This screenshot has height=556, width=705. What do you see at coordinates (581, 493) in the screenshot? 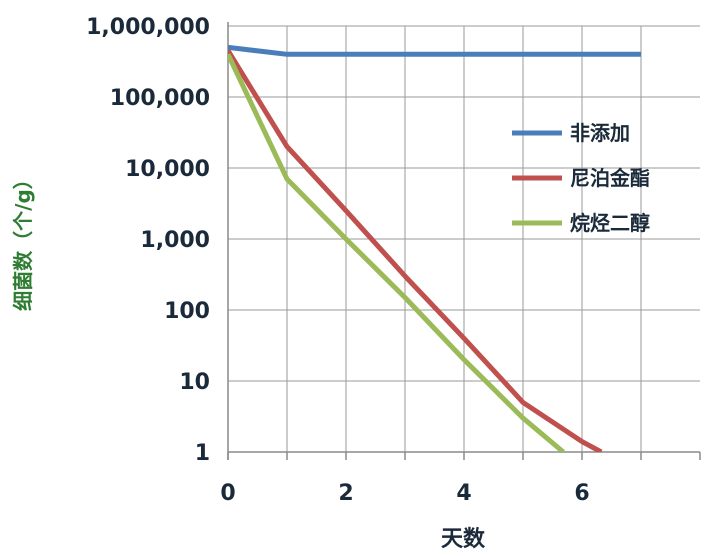
I see `x-tick-label: 6` at bounding box center [581, 493].